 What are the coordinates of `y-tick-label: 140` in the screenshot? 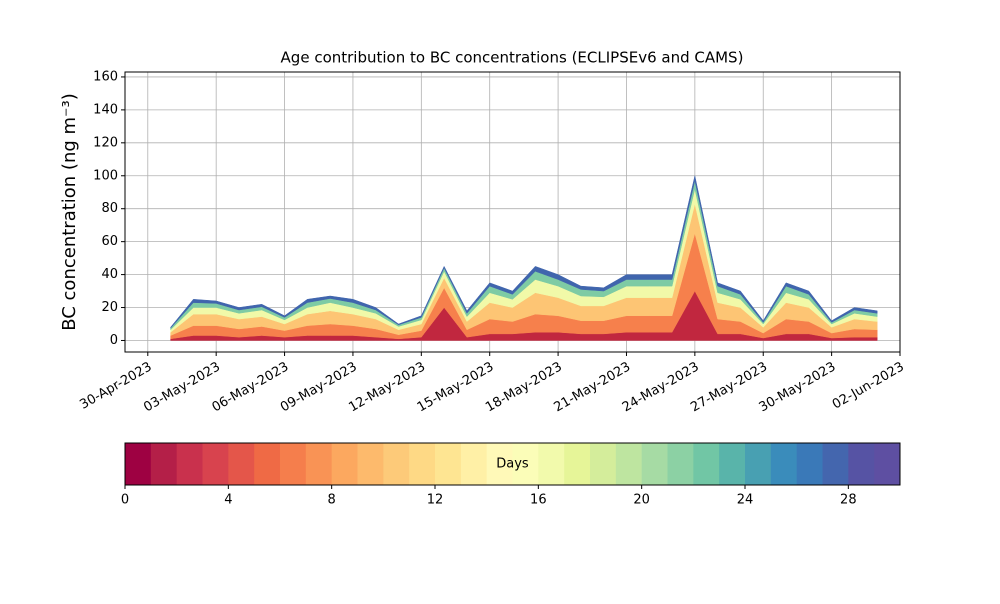 It's located at (105, 109).